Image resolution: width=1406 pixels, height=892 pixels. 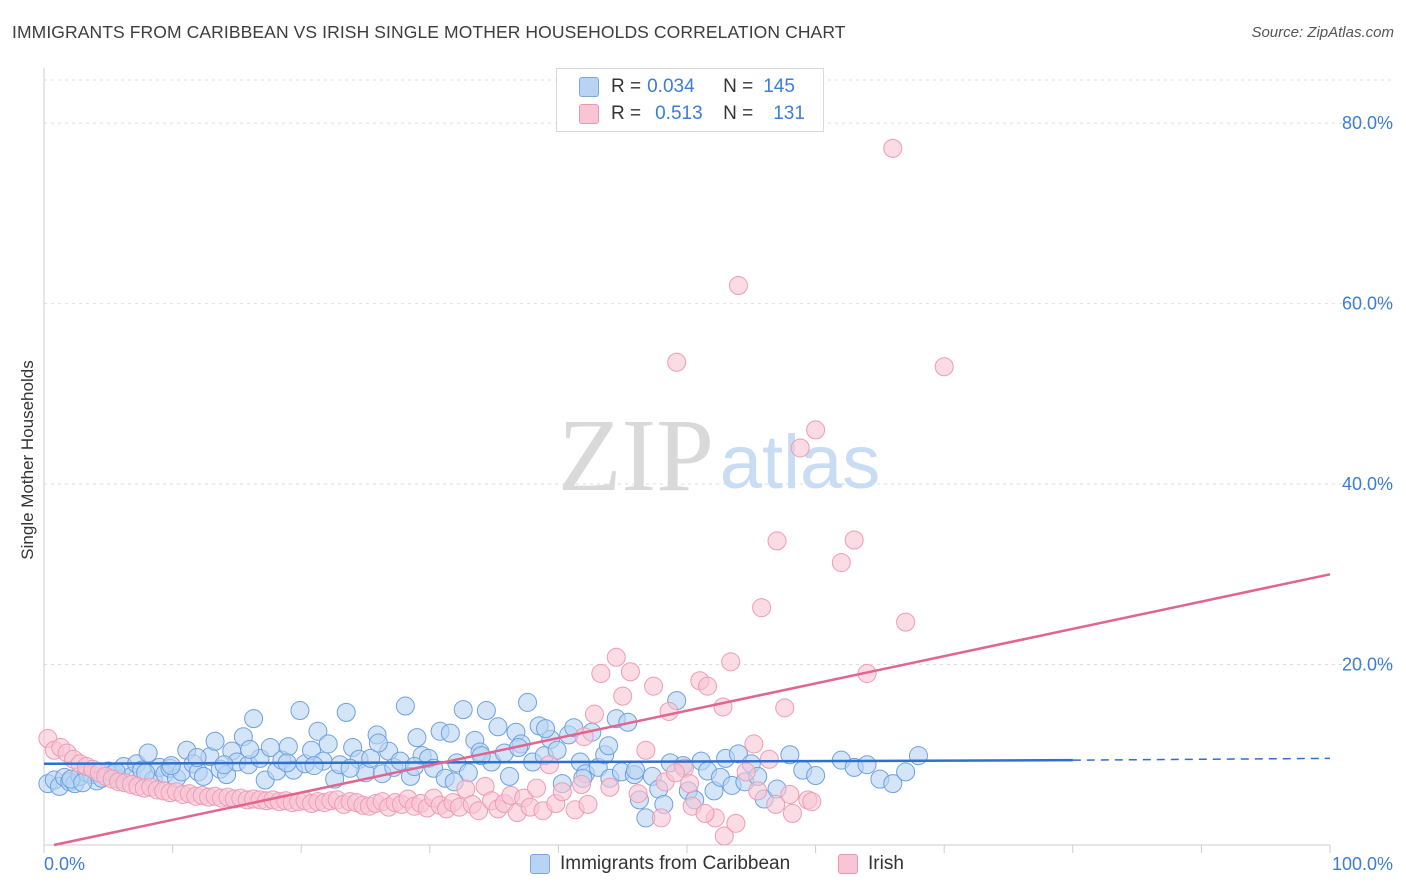 I want to click on bottom-legend-label: Immigrants from Caribbean, so click(x=675, y=863).